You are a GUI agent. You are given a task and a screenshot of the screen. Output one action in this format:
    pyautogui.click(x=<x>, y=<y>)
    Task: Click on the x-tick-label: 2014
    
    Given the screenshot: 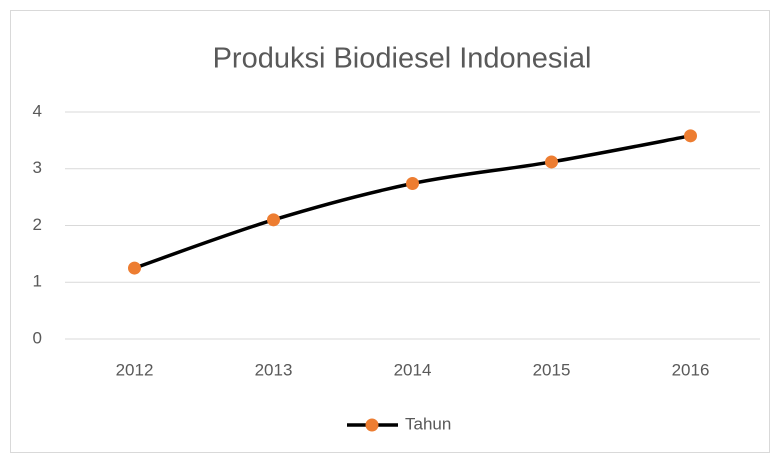 What is the action you would take?
    pyautogui.click(x=413, y=369)
    